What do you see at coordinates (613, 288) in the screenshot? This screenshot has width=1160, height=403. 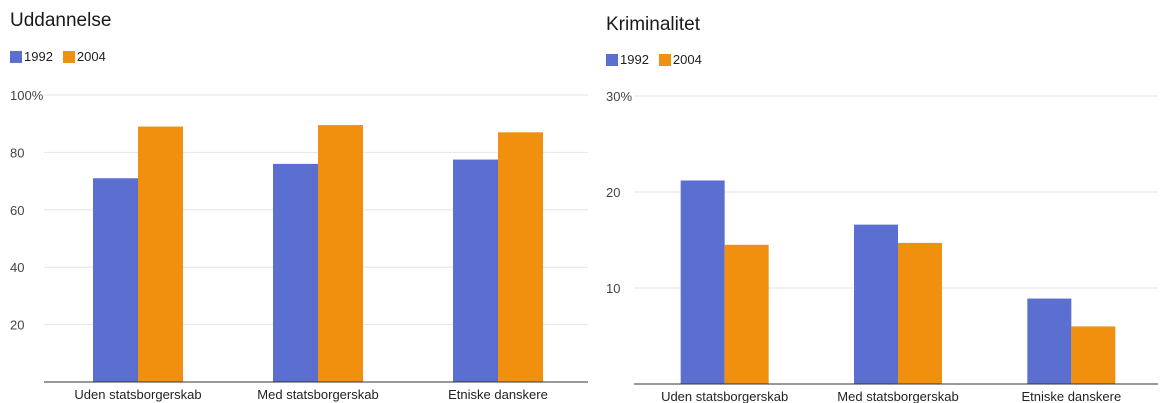 I see `y-tick-label: 10` at bounding box center [613, 288].